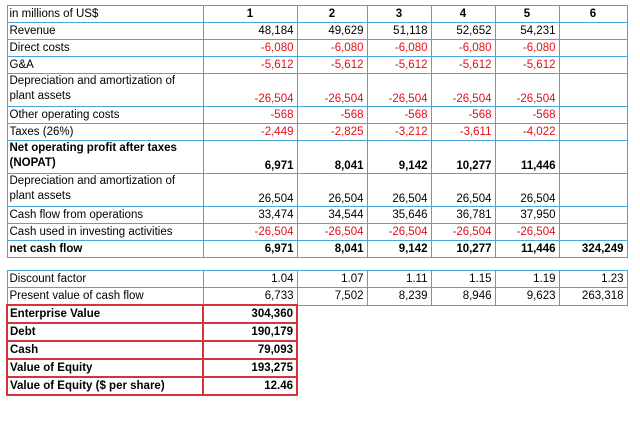 The image size is (640, 426). Describe the element at coordinates (250, 386) in the screenshot. I see `value-cell: 12.46` at that location.